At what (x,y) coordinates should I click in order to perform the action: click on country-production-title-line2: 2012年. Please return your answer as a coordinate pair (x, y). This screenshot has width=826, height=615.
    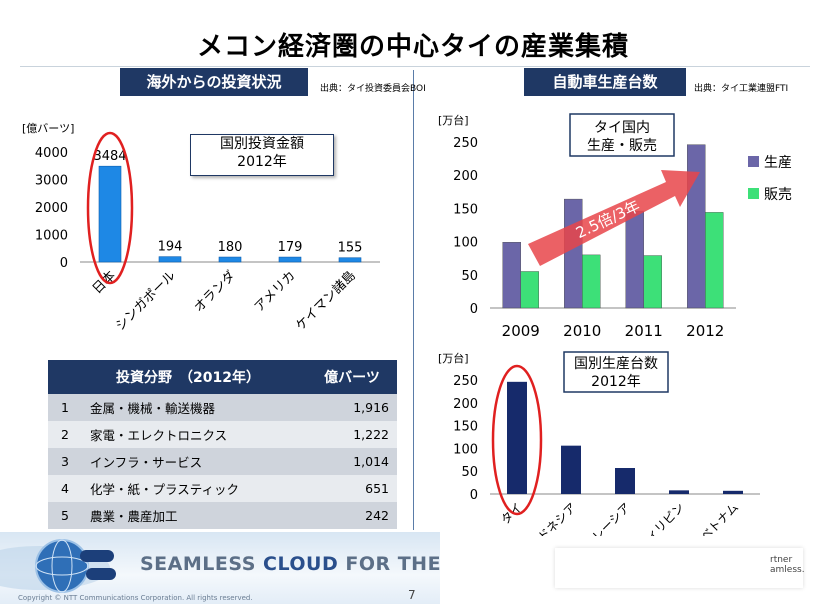
    Looking at the image, I should click on (616, 382).